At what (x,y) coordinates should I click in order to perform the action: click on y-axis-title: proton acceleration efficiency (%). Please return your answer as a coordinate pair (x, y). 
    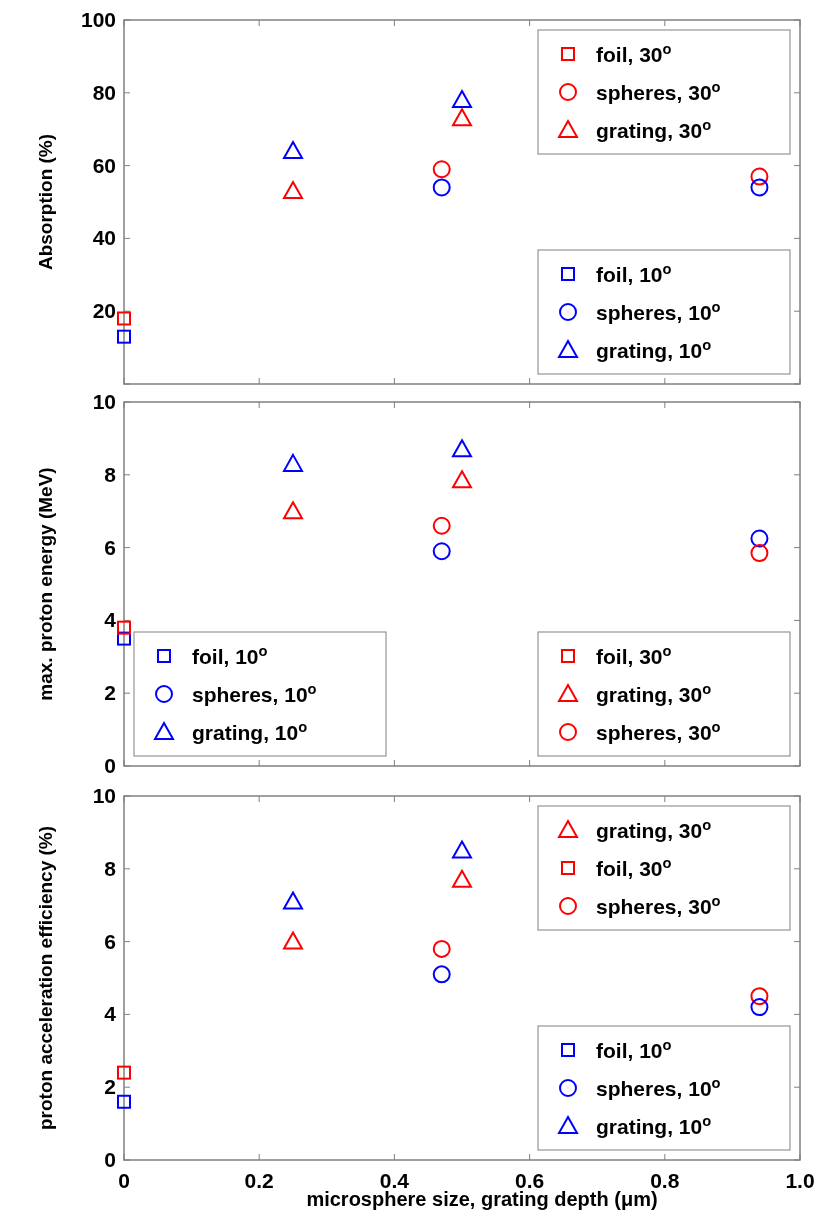
    Looking at the image, I should click on (45, 978).